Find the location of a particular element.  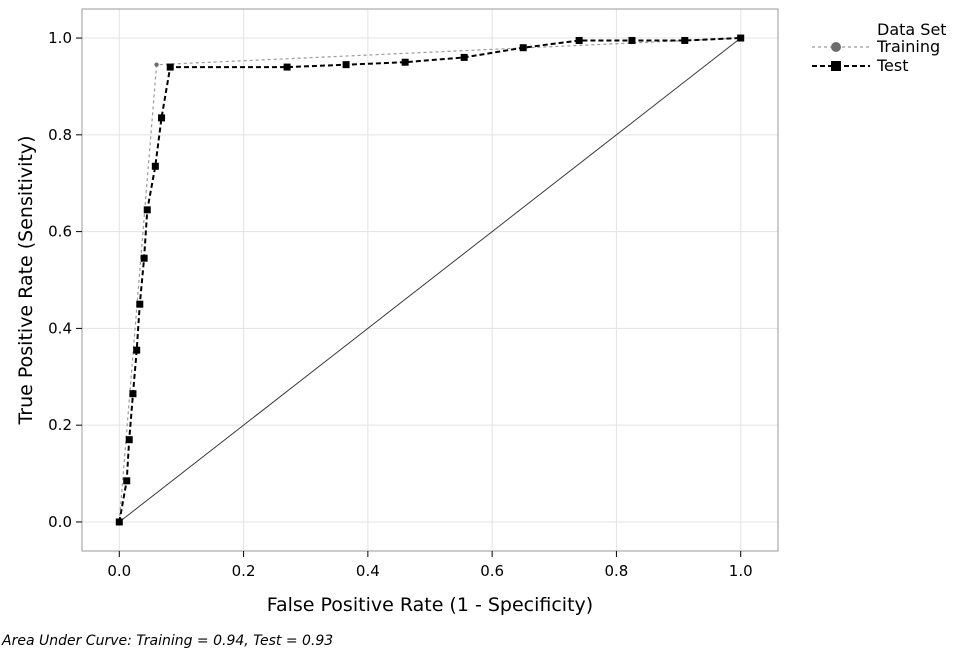

y-tick-label: 0.0 is located at coordinates (60, 522).